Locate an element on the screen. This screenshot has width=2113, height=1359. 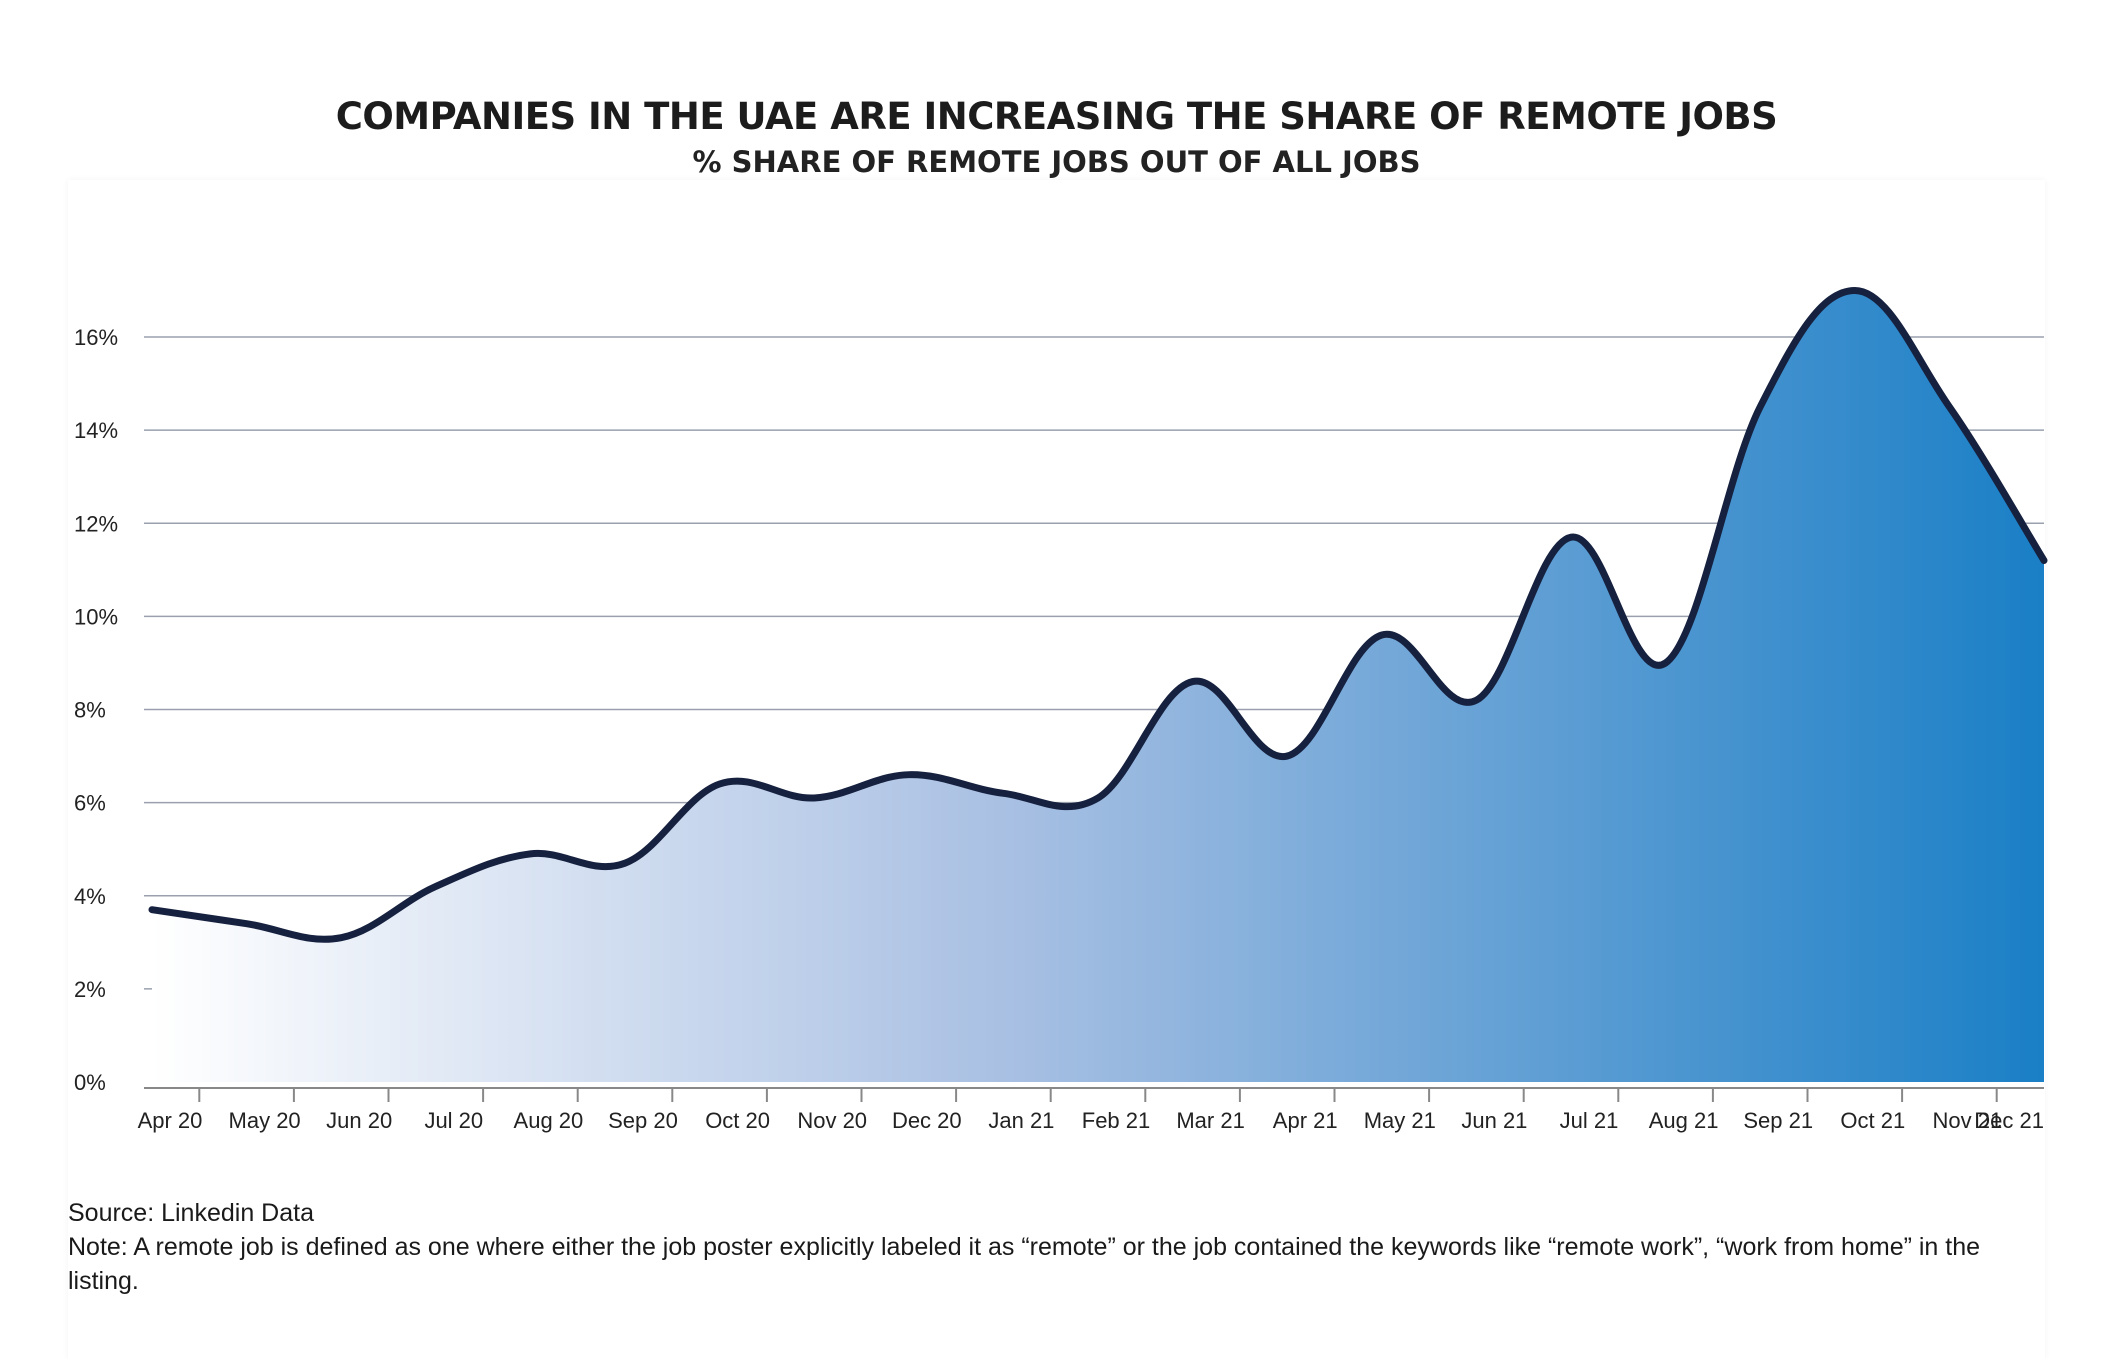
y-tick-label: 10% is located at coordinates (96, 616).